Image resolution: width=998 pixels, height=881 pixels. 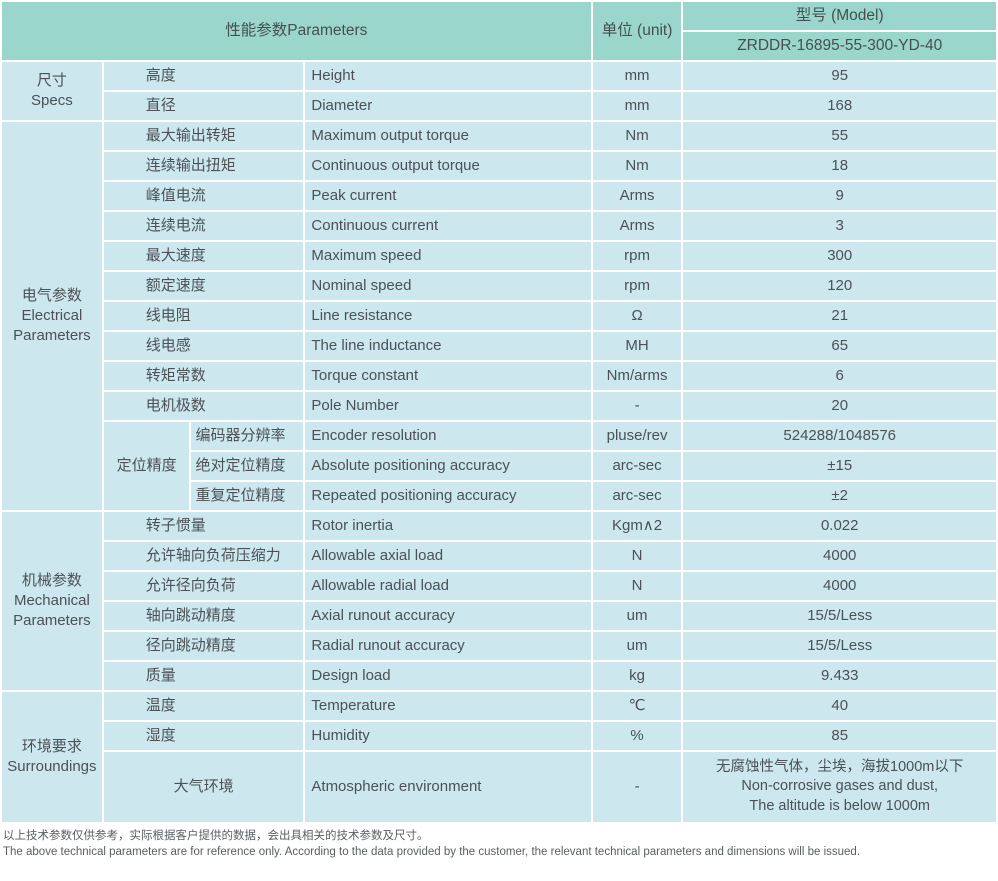 What do you see at coordinates (203, 616) in the screenshot?
I see `param-cn-cell: 轴向跳动精度` at bounding box center [203, 616].